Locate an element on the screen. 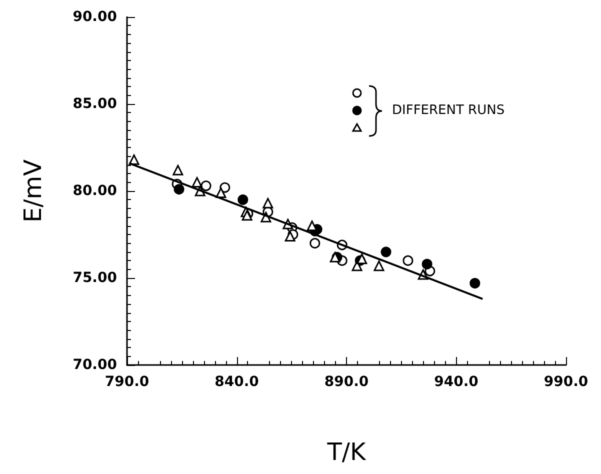 The height and width of the screenshot is (474, 601). y-axis-title: E/mV is located at coordinates (33, 190).